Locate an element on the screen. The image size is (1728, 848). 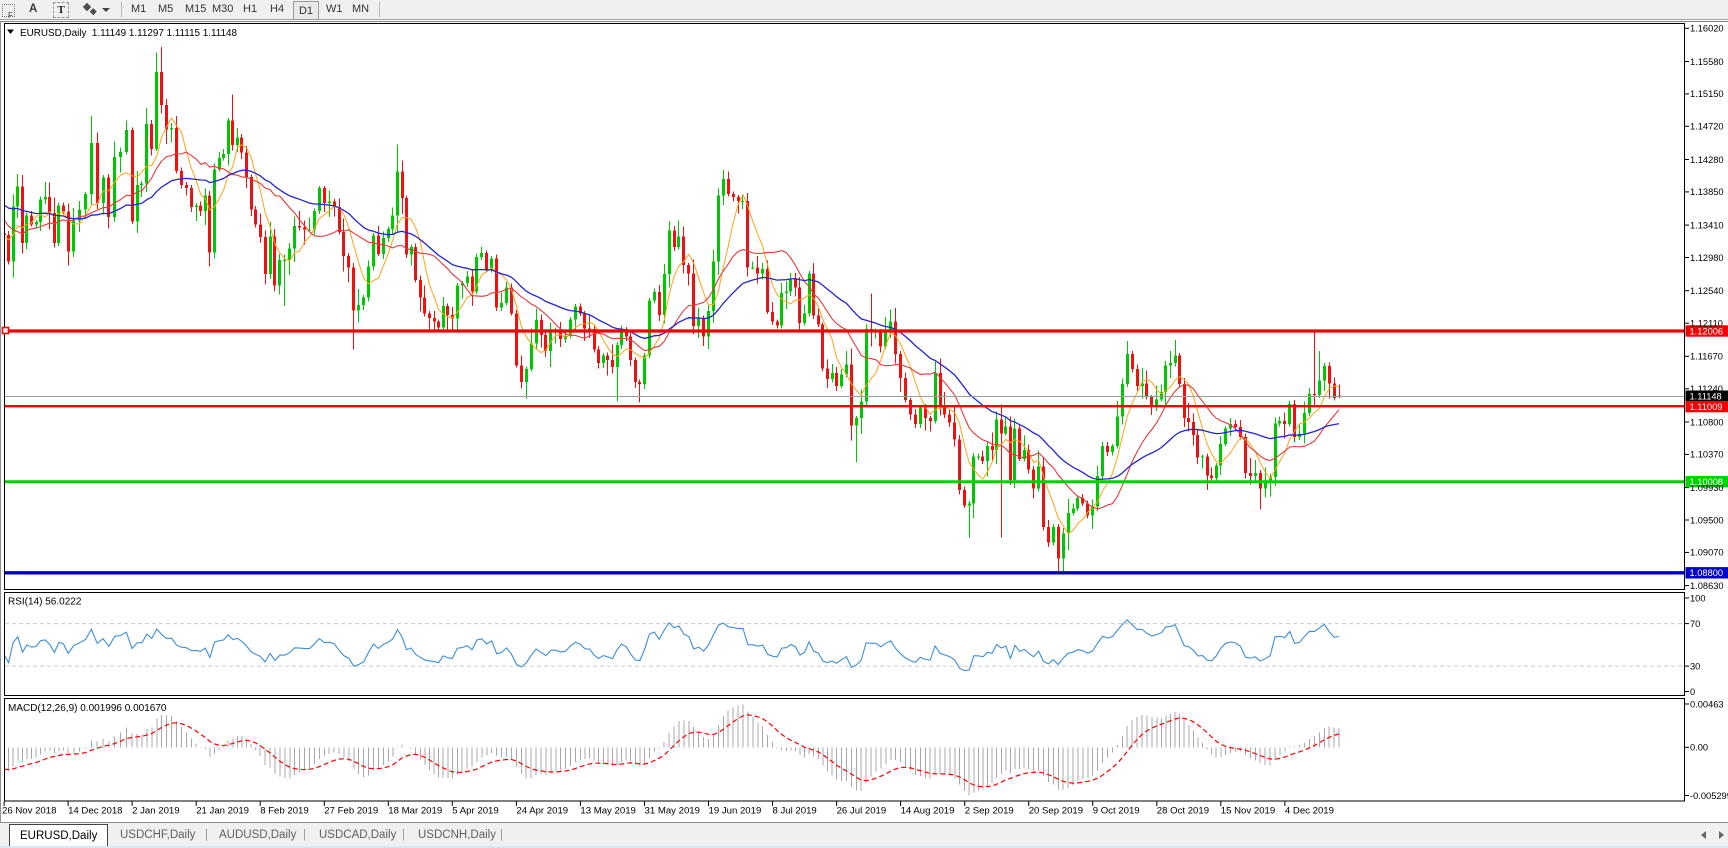
svg-text: 1.13410 is located at coordinates (1707, 225).